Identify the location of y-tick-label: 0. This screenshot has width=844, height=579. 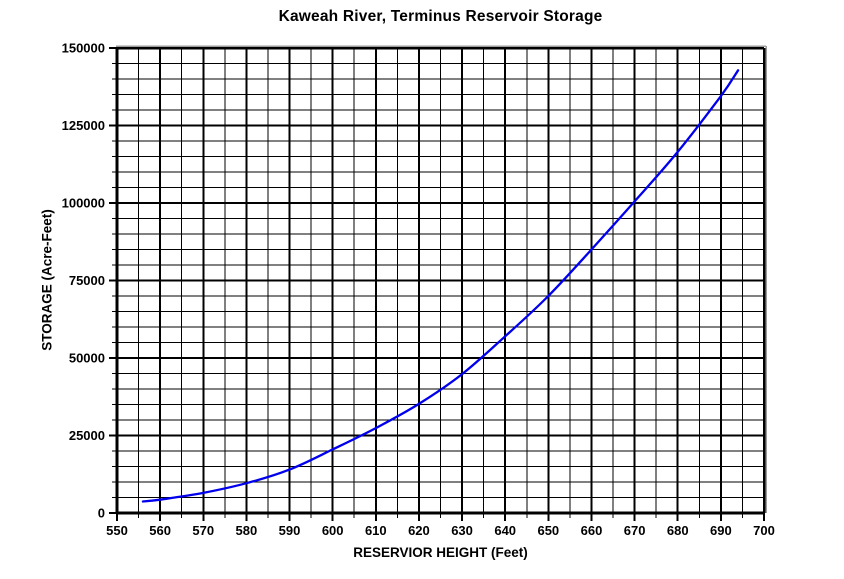
(101, 513).